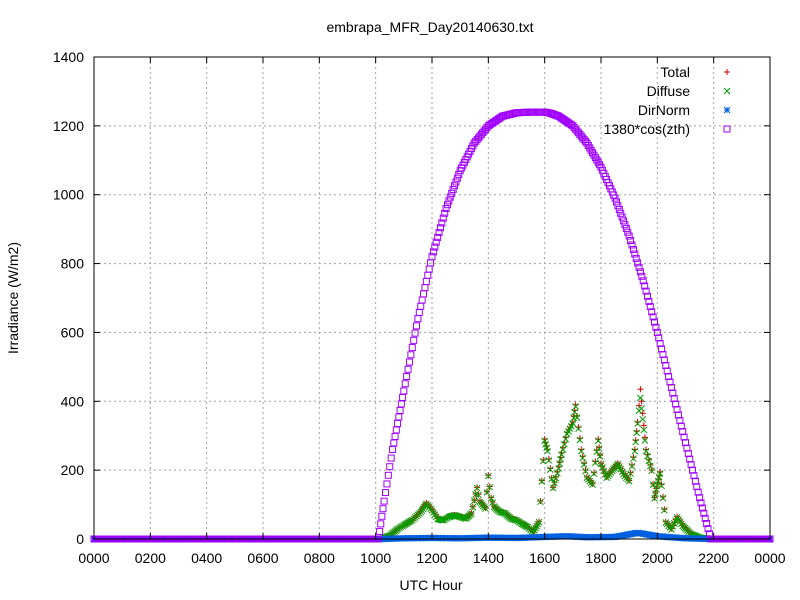 The width and height of the screenshot is (800, 600). Describe the element at coordinates (150, 558) in the screenshot. I see `x-tick-label: 0200` at that location.